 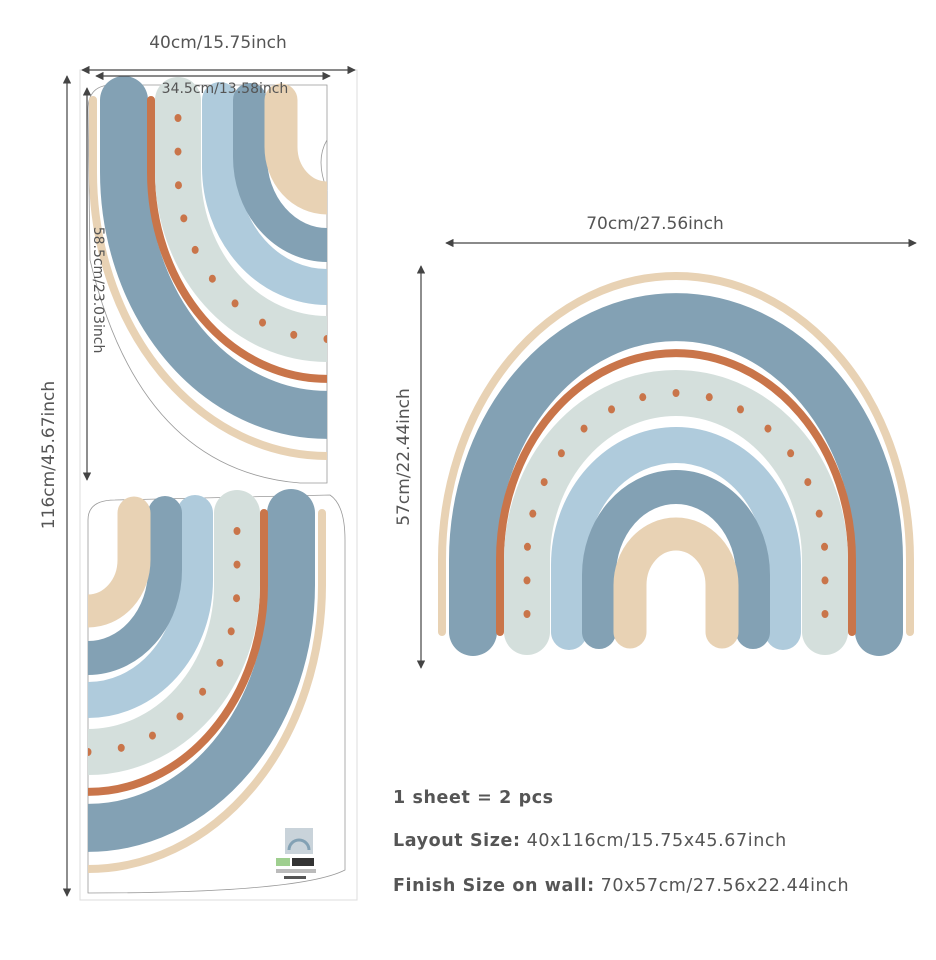 What do you see at coordinates (283, 862) in the screenshot?
I see `label-logo` at bounding box center [283, 862].